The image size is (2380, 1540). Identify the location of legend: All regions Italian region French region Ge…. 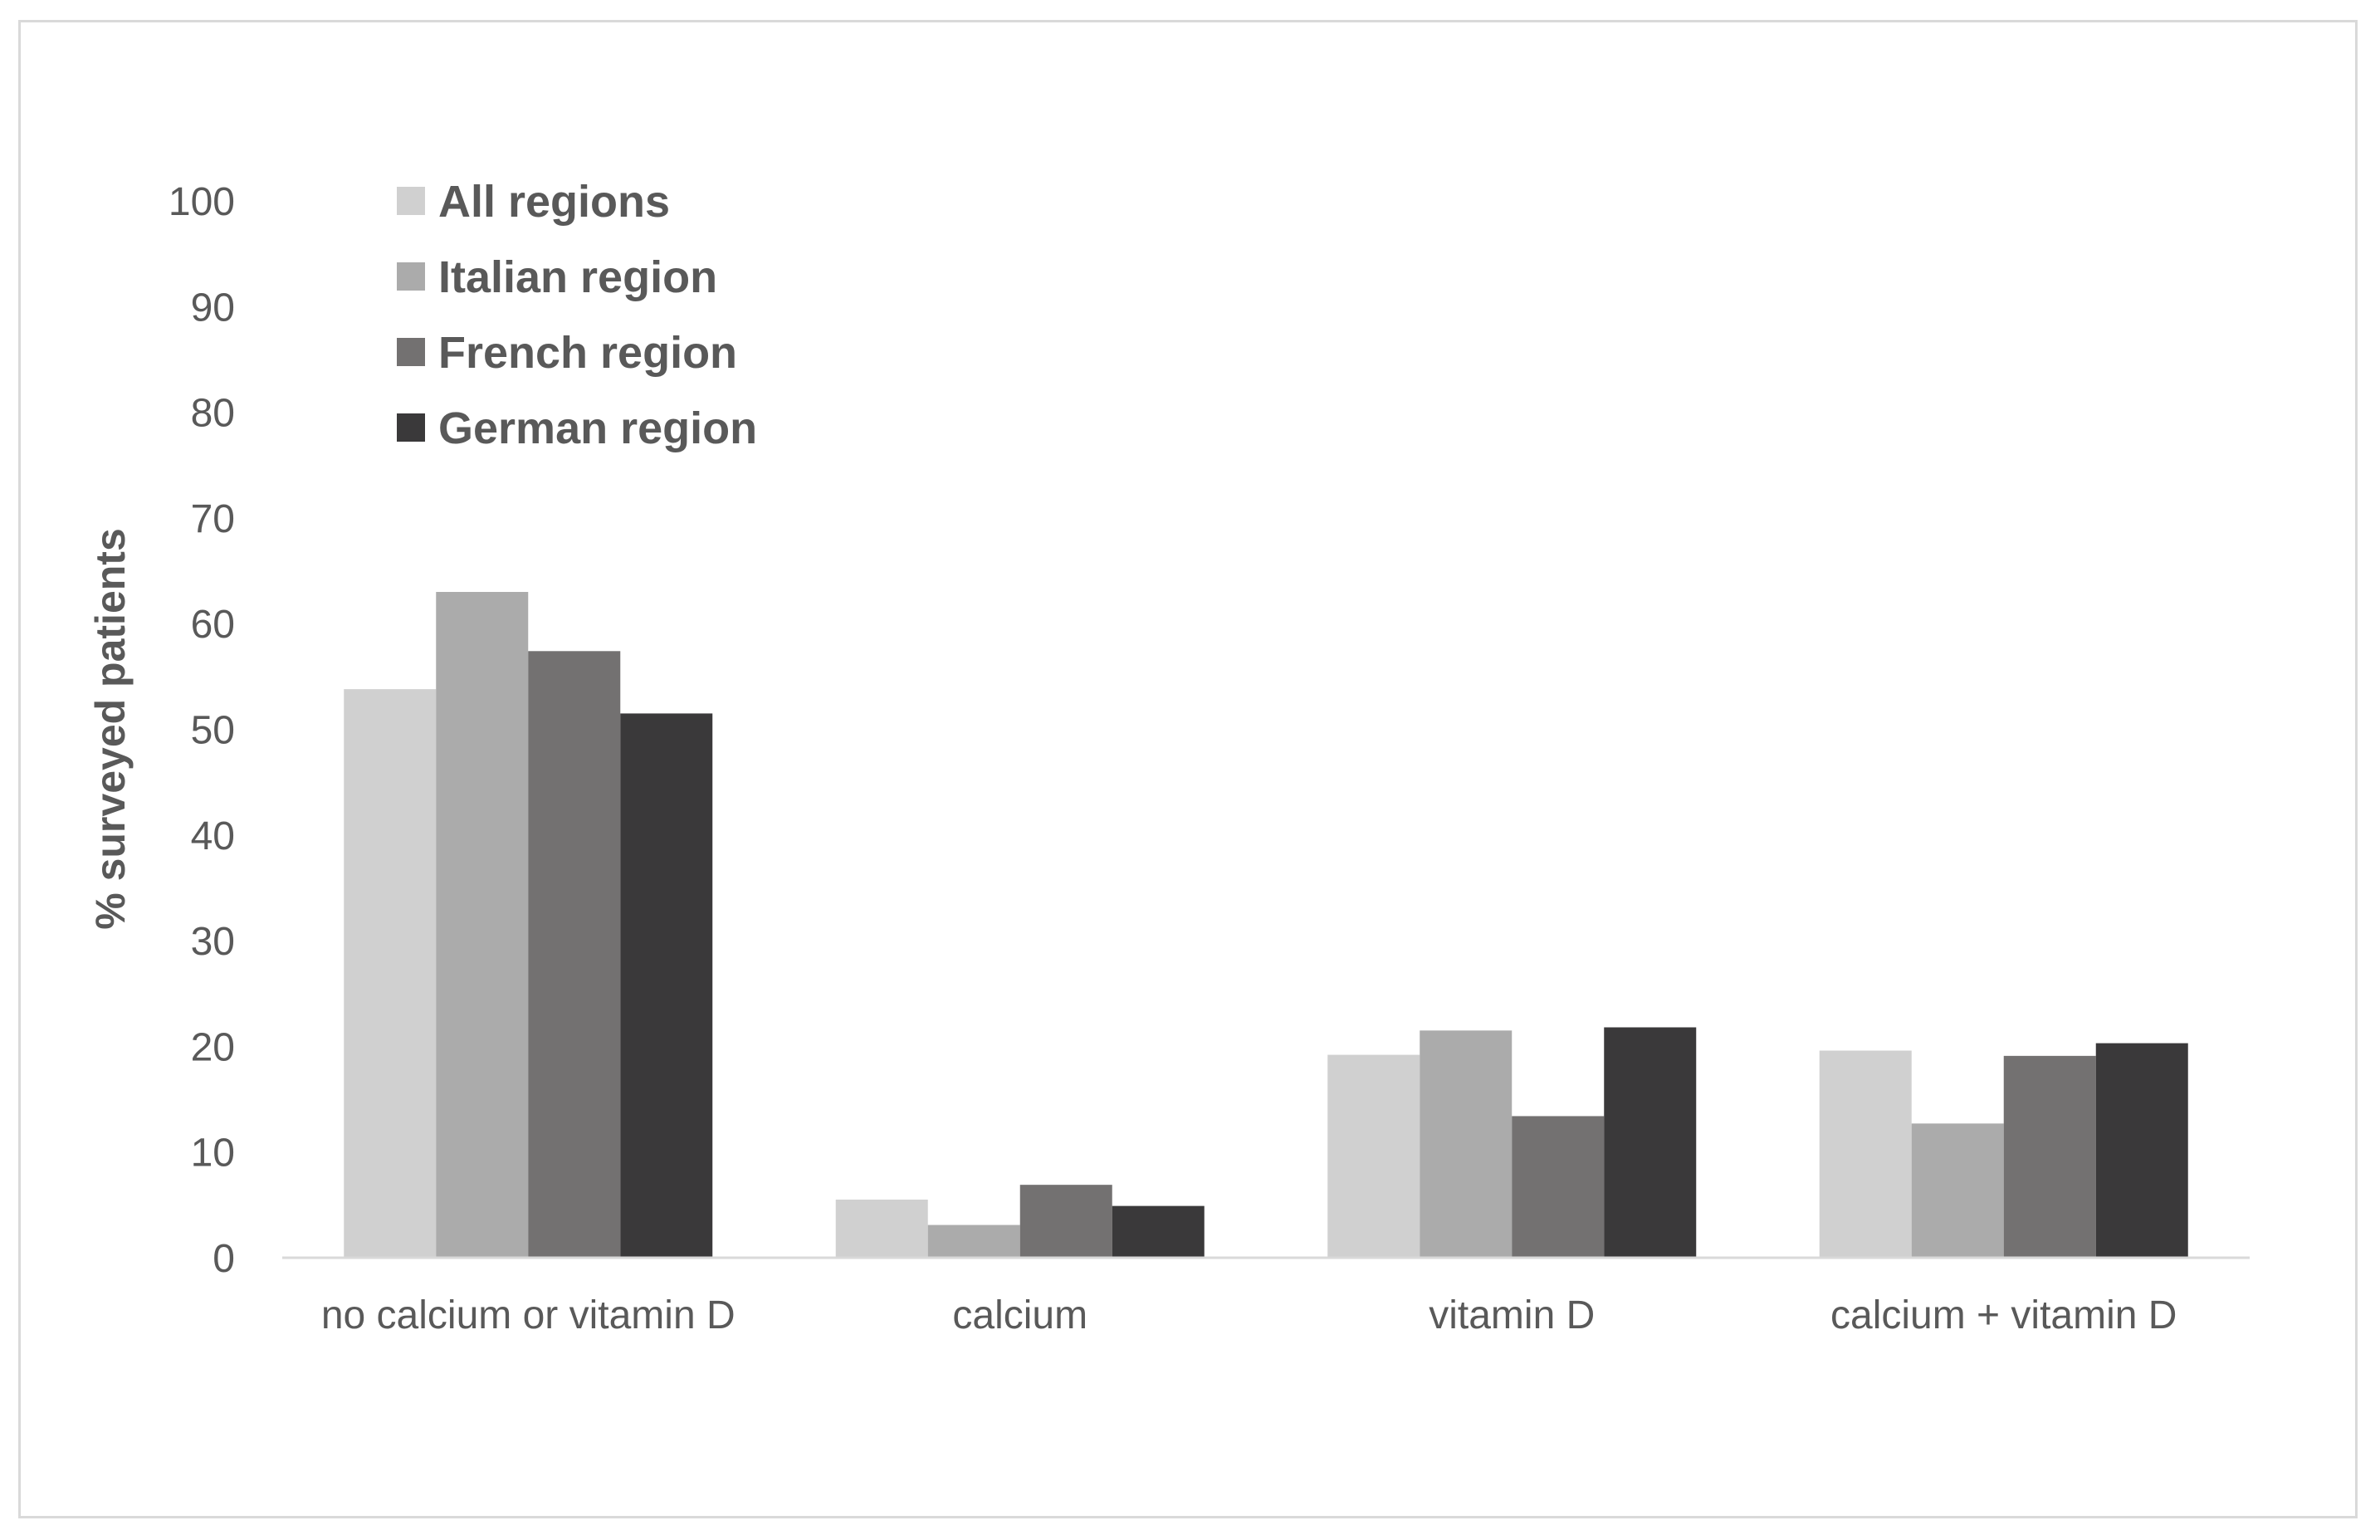
(577, 315).